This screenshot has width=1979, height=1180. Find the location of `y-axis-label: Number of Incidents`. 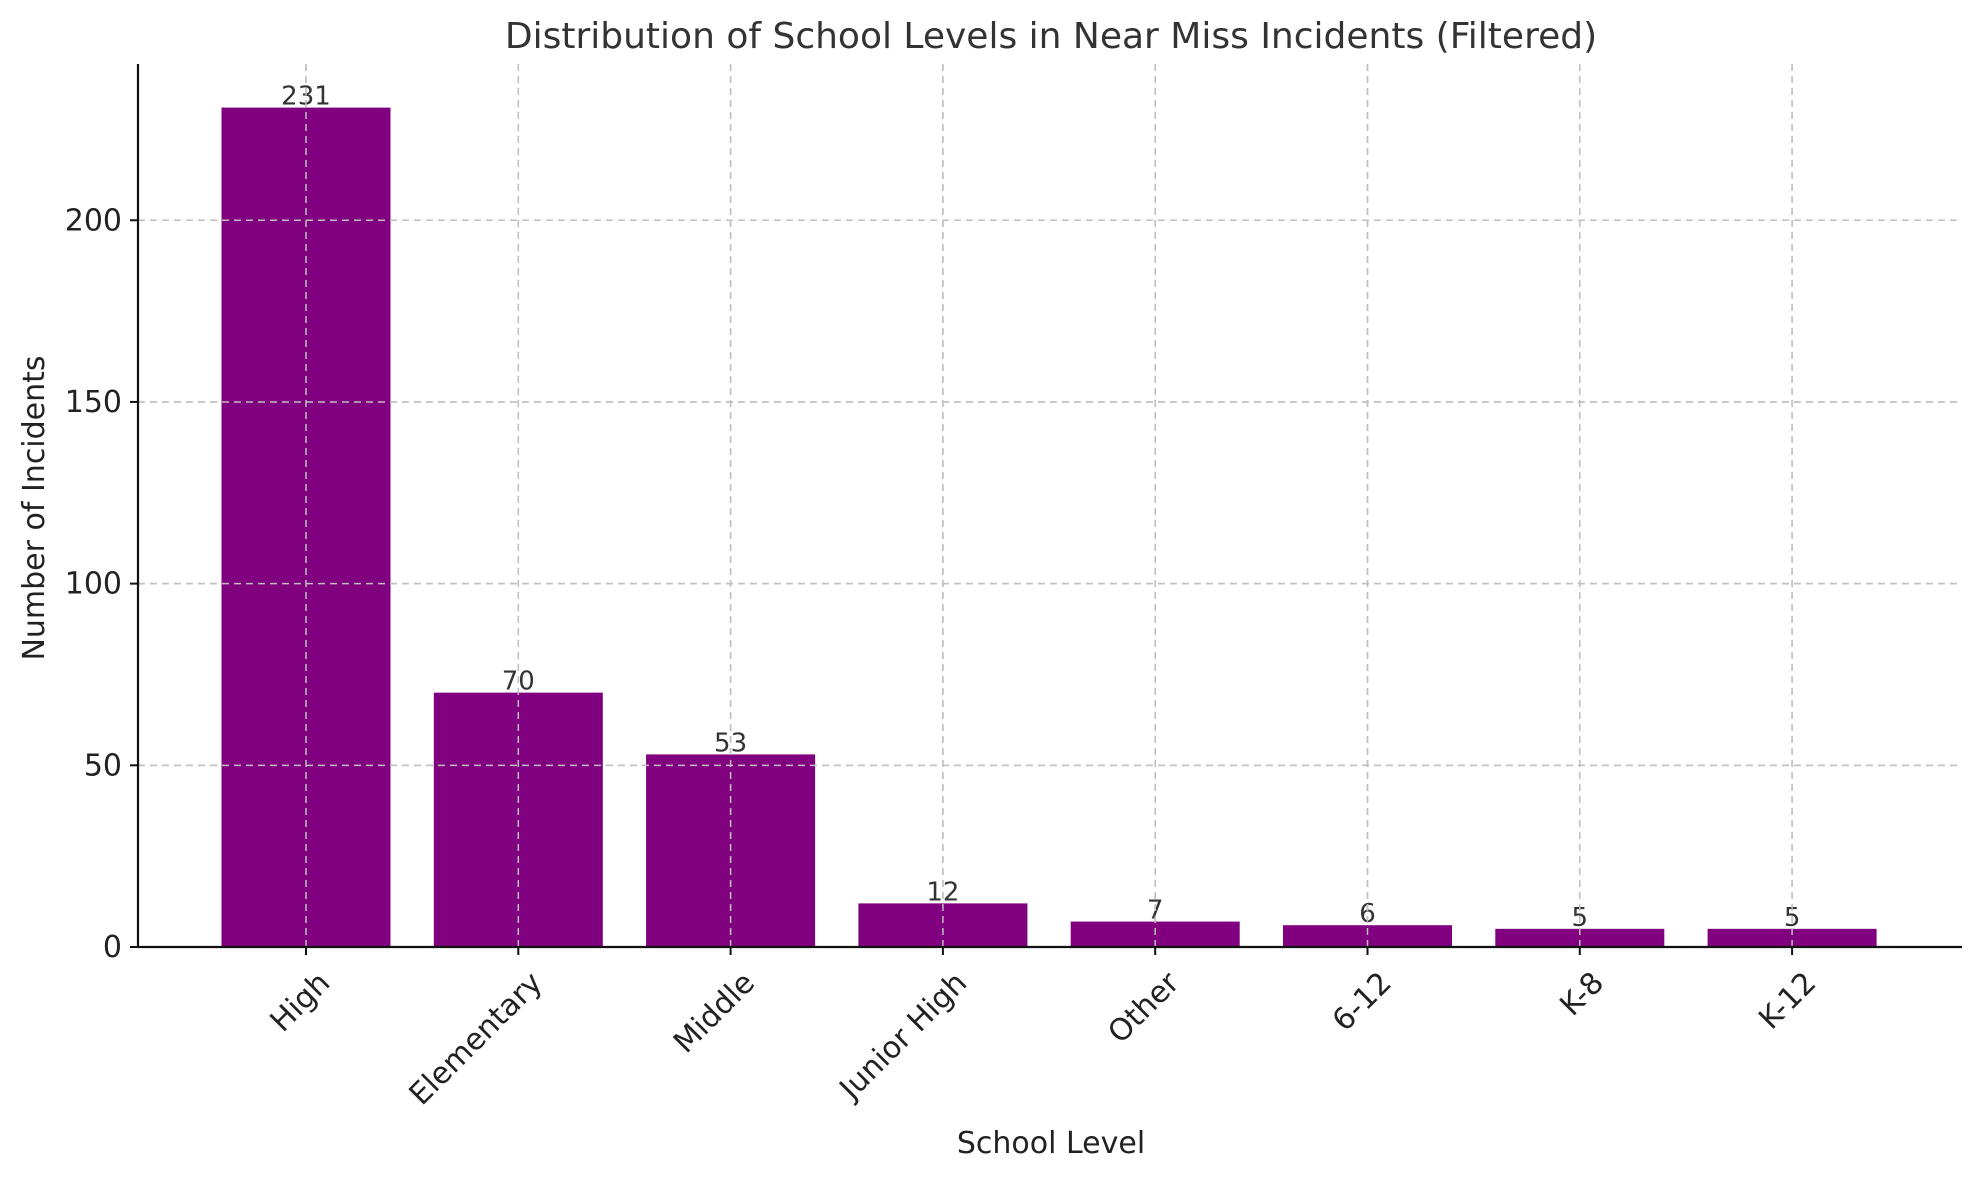

y-axis-label: Number of Incidents is located at coordinates (34, 507).